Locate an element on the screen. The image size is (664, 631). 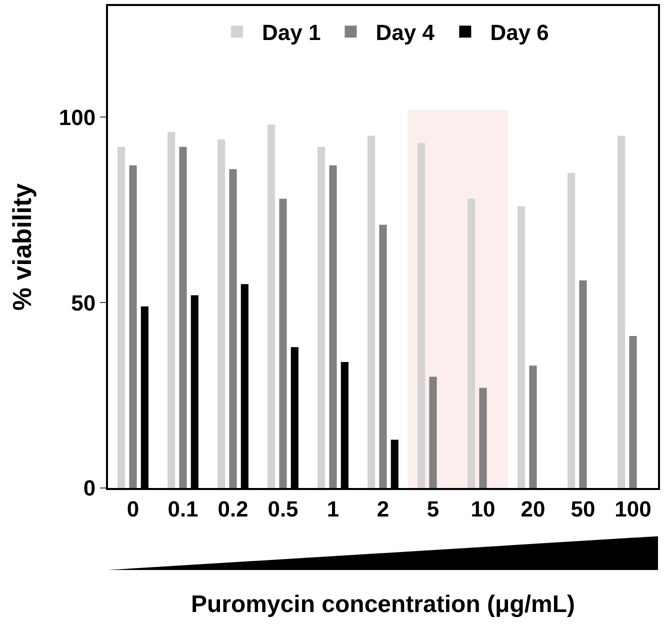
legend-label: Day 1 is located at coordinates (291, 33).